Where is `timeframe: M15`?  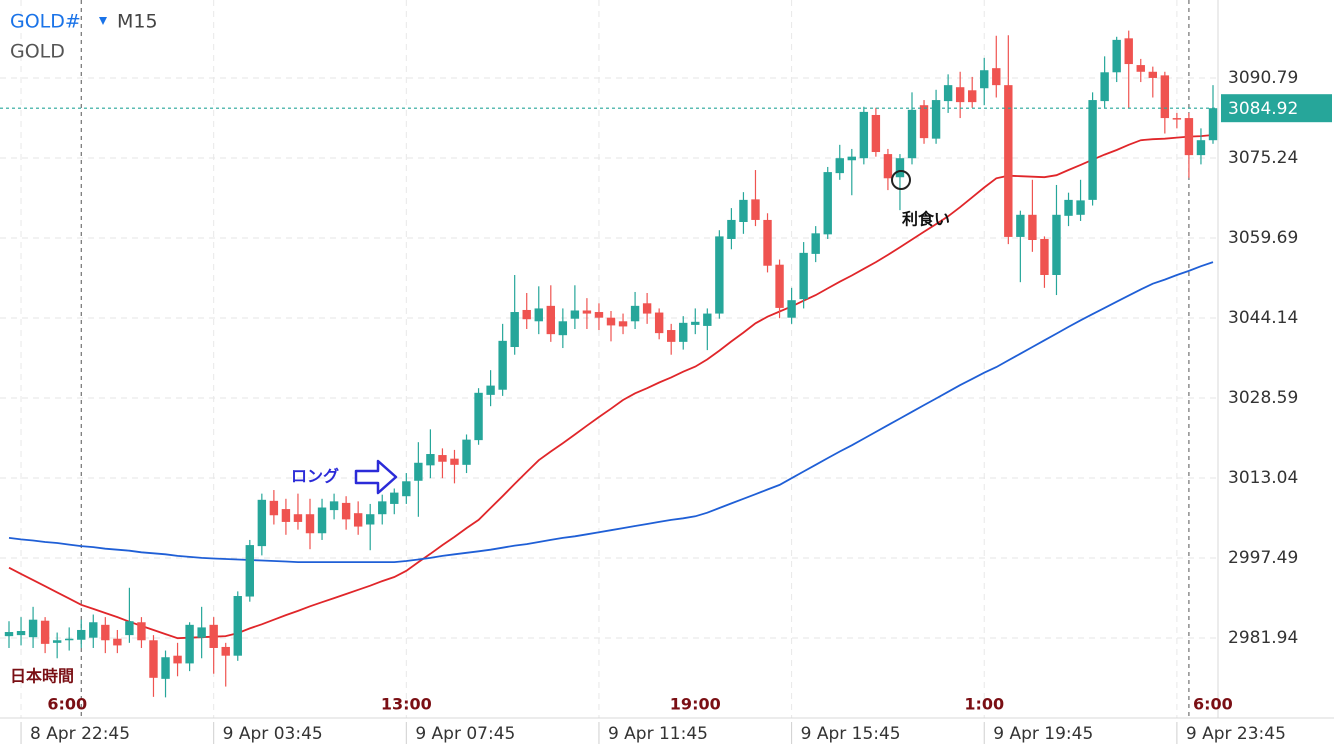 timeframe: M15 is located at coordinates (137, 22).